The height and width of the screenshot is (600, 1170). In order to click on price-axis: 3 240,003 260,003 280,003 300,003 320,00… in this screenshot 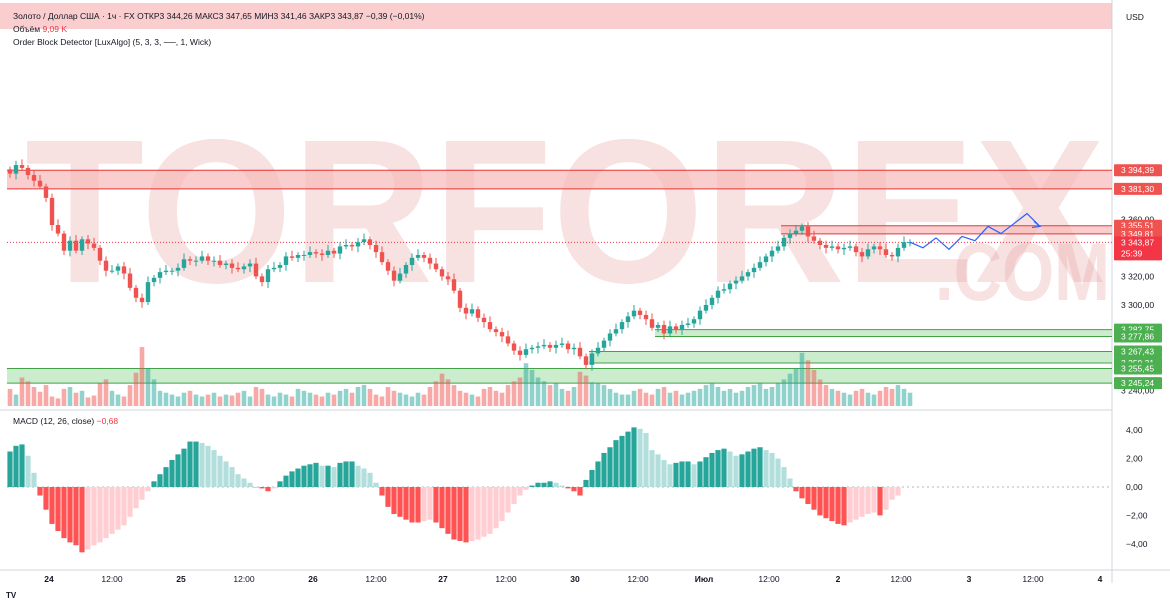, I will do `click(1138, 356)`.